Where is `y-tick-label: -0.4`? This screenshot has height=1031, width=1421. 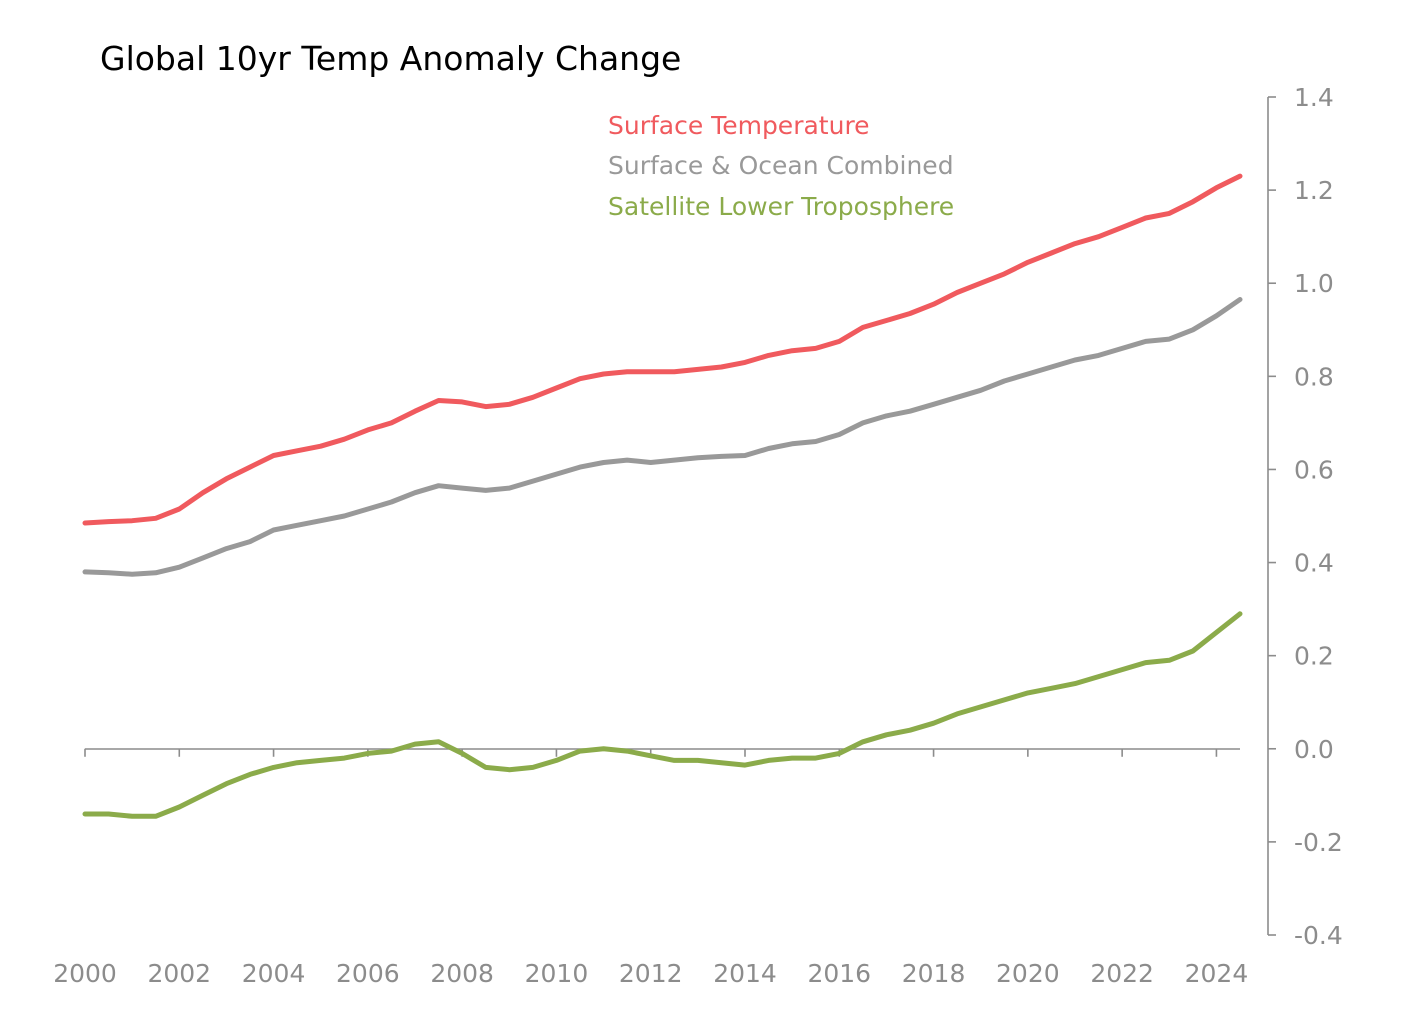
y-tick-label: -0.4 is located at coordinates (1318, 935).